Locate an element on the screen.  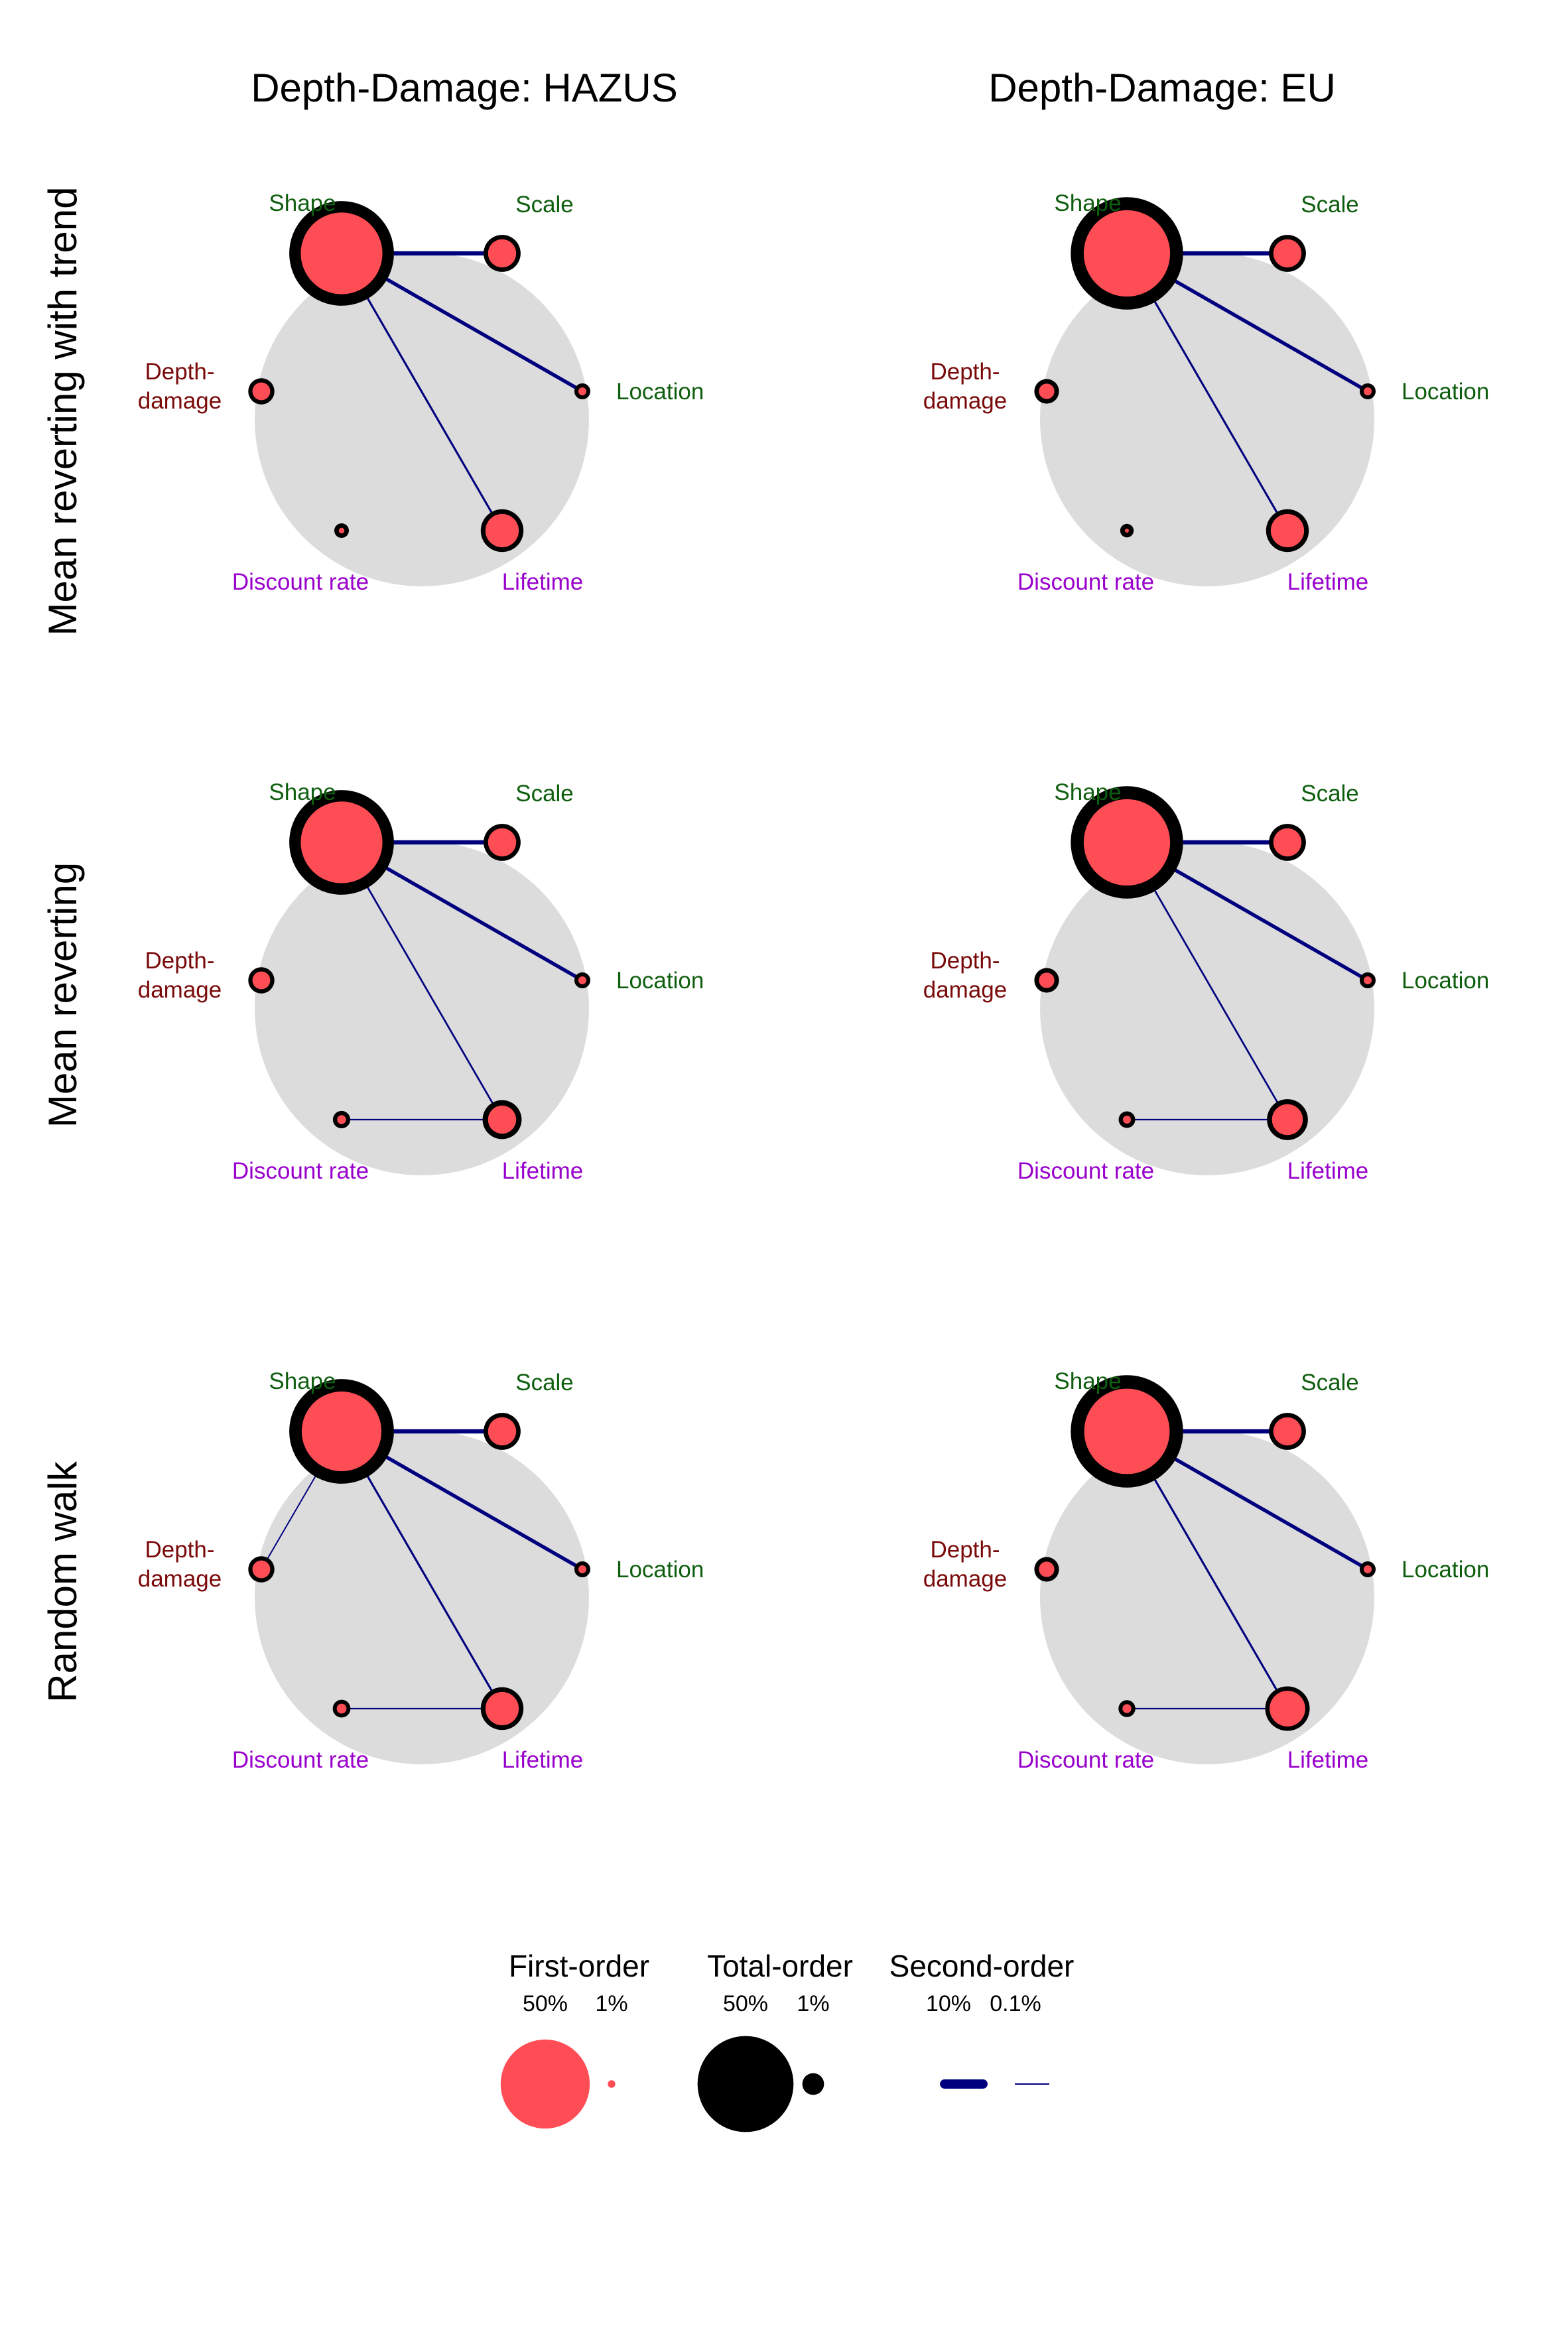
column-title-hazus: Depth-Damage: HAZUS is located at coordinates (465, 88).